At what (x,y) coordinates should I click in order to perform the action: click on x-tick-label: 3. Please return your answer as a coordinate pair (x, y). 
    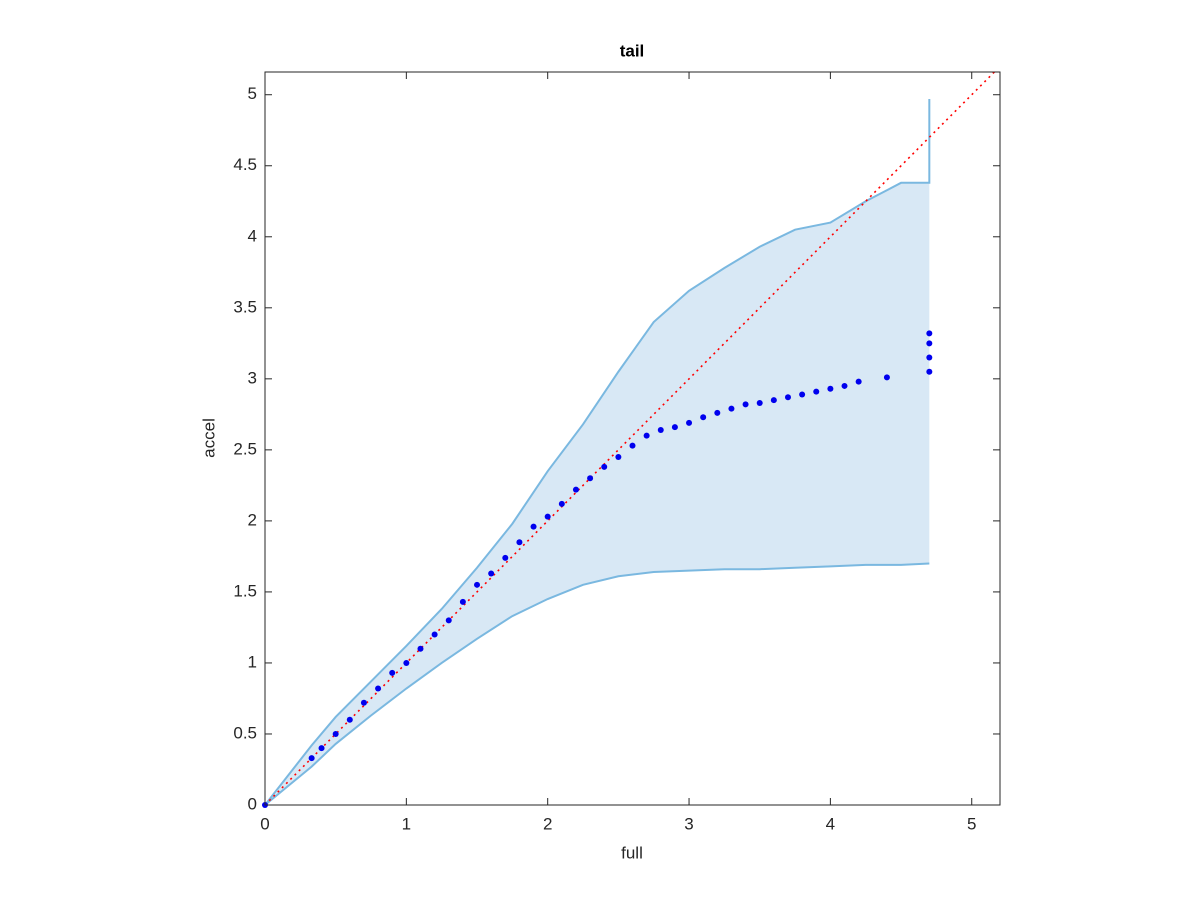
    Looking at the image, I should click on (688, 823).